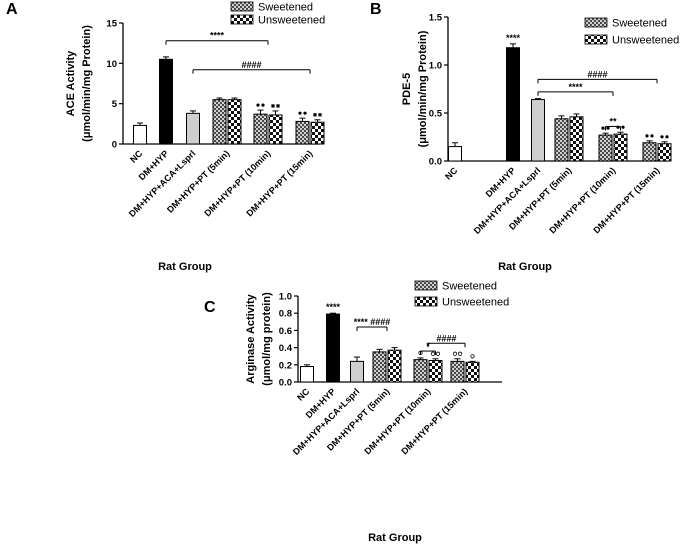  Describe the element at coordinates (376, 9) in the screenshot. I see `panel-letter: B` at that location.